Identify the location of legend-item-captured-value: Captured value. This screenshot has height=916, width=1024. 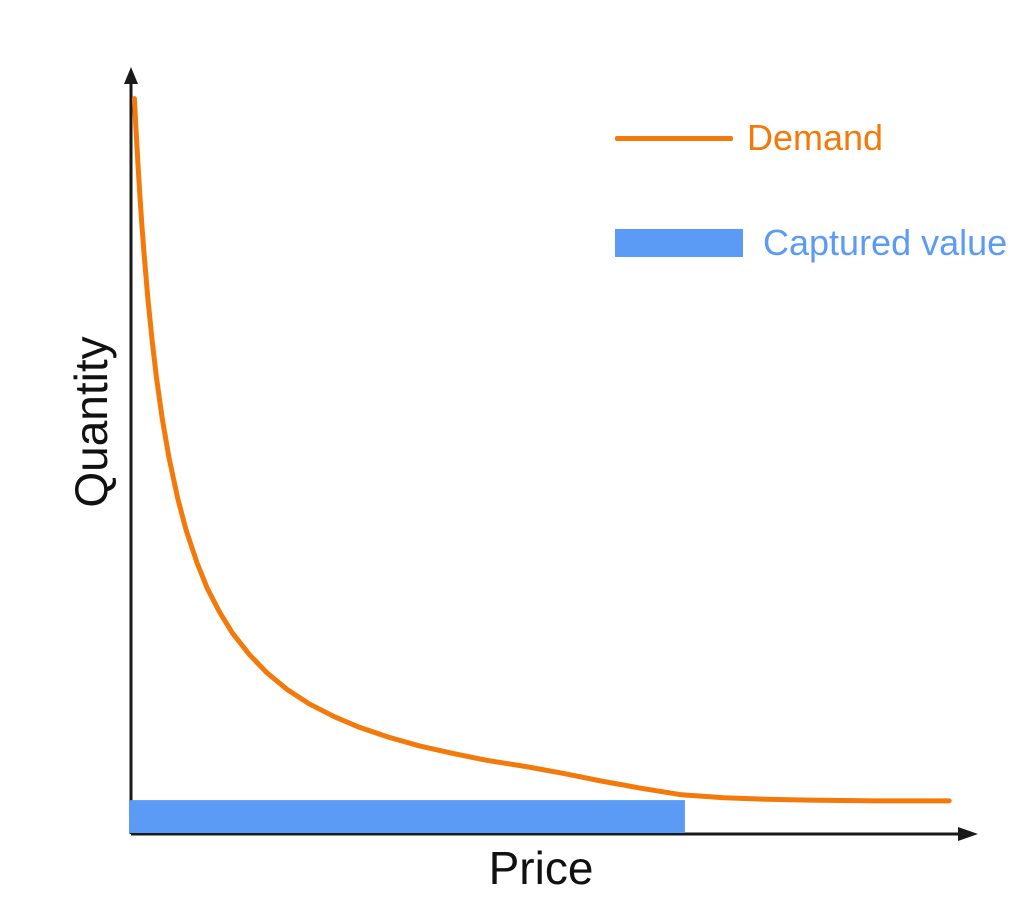
(811, 243).